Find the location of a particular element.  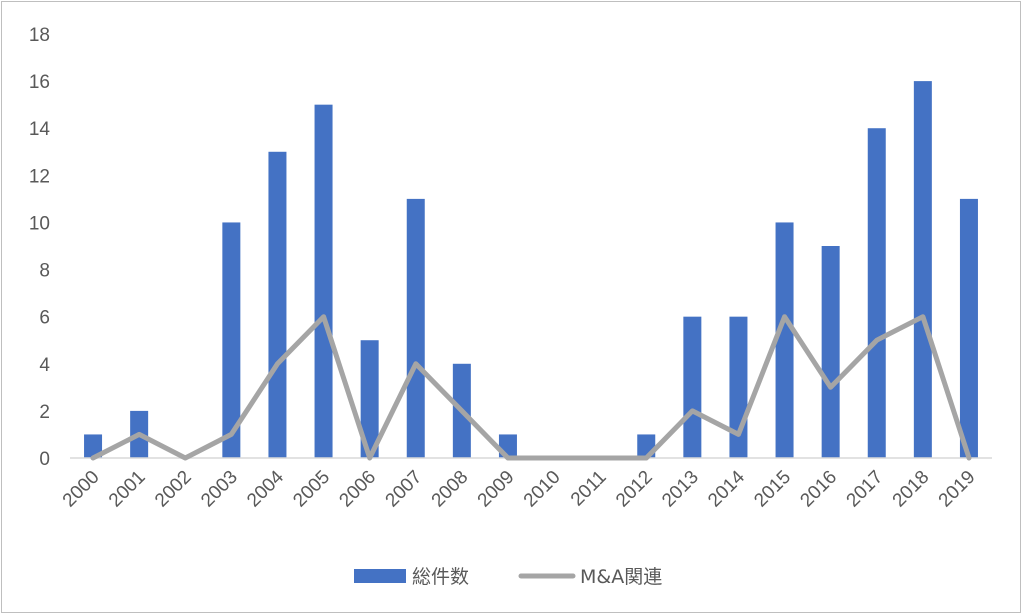

y-tick-label: 18 is located at coordinates (39, 35).